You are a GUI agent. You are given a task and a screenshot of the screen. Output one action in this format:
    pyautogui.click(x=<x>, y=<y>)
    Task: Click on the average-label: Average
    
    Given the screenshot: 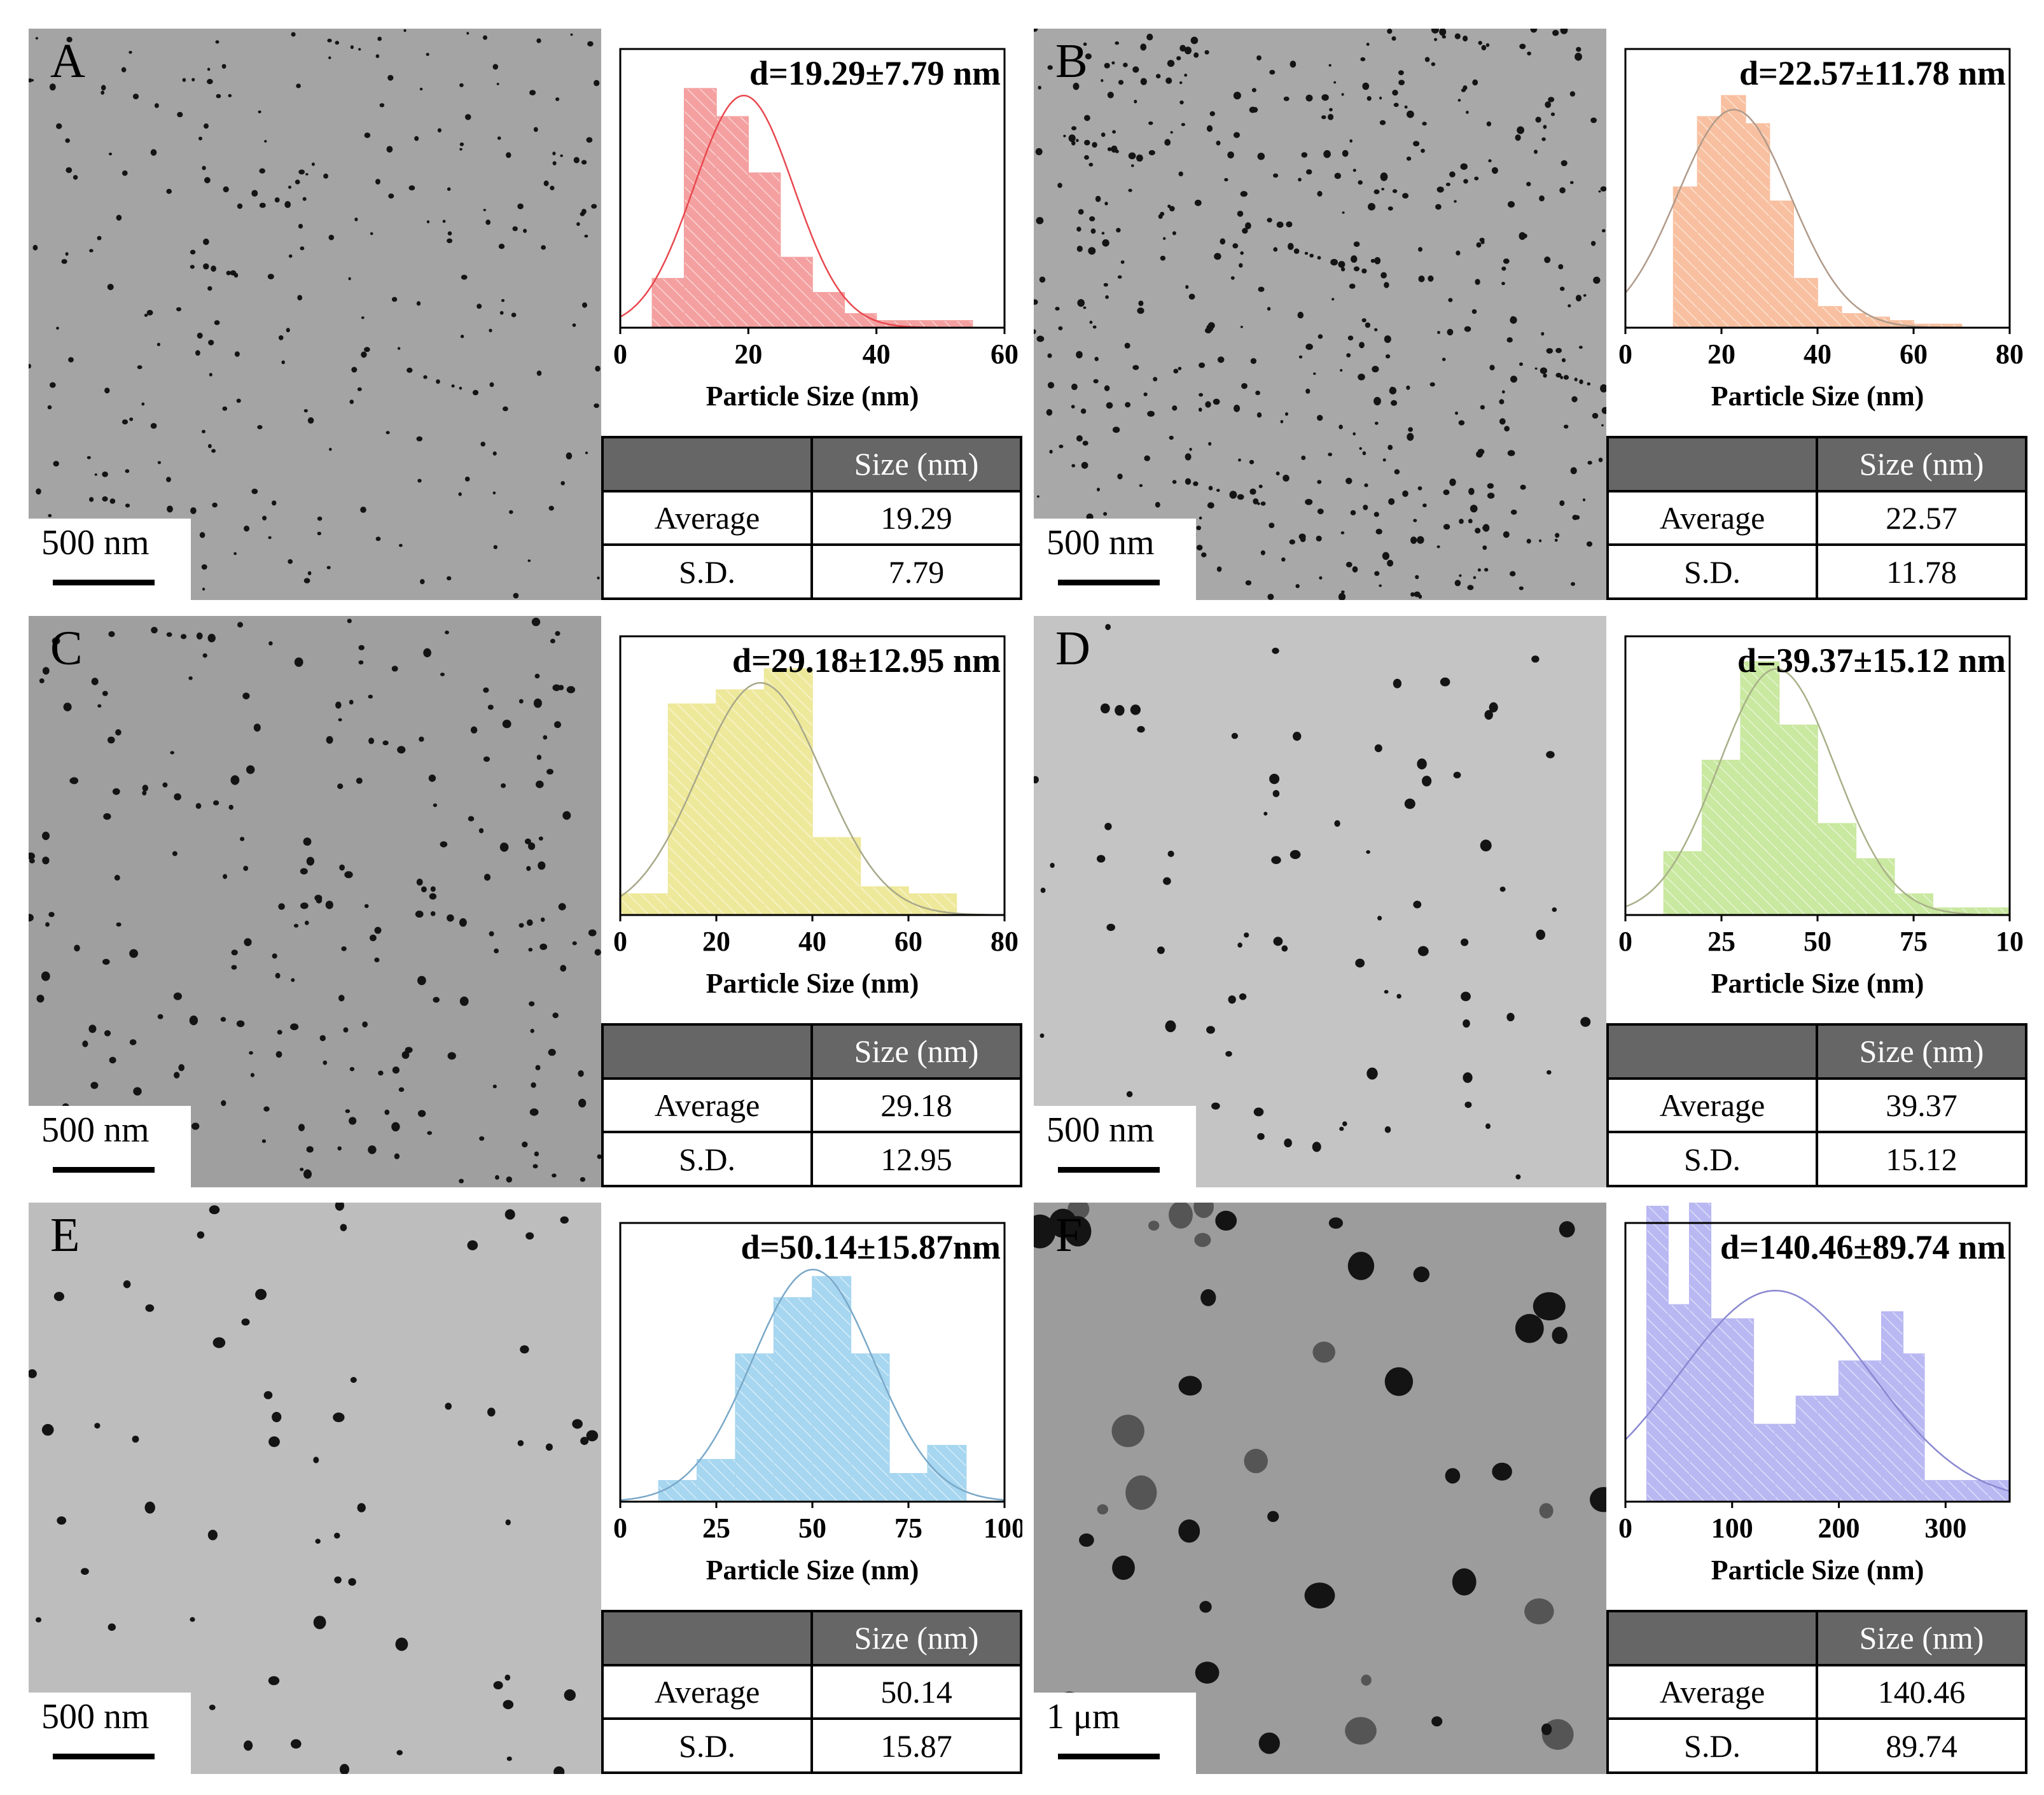 What is the action you would take?
    pyautogui.click(x=707, y=518)
    